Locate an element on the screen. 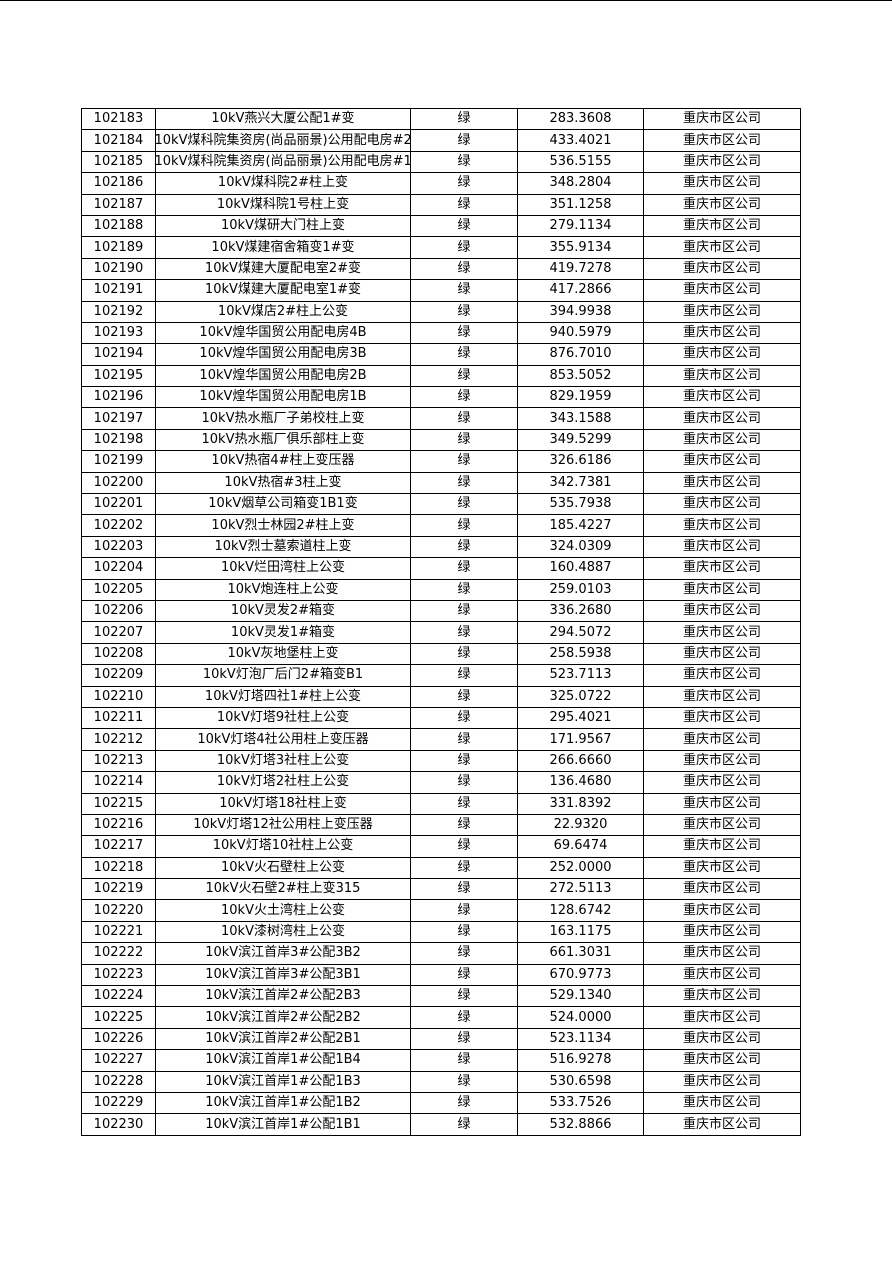  value-cell: 259.0103 is located at coordinates (580, 589).